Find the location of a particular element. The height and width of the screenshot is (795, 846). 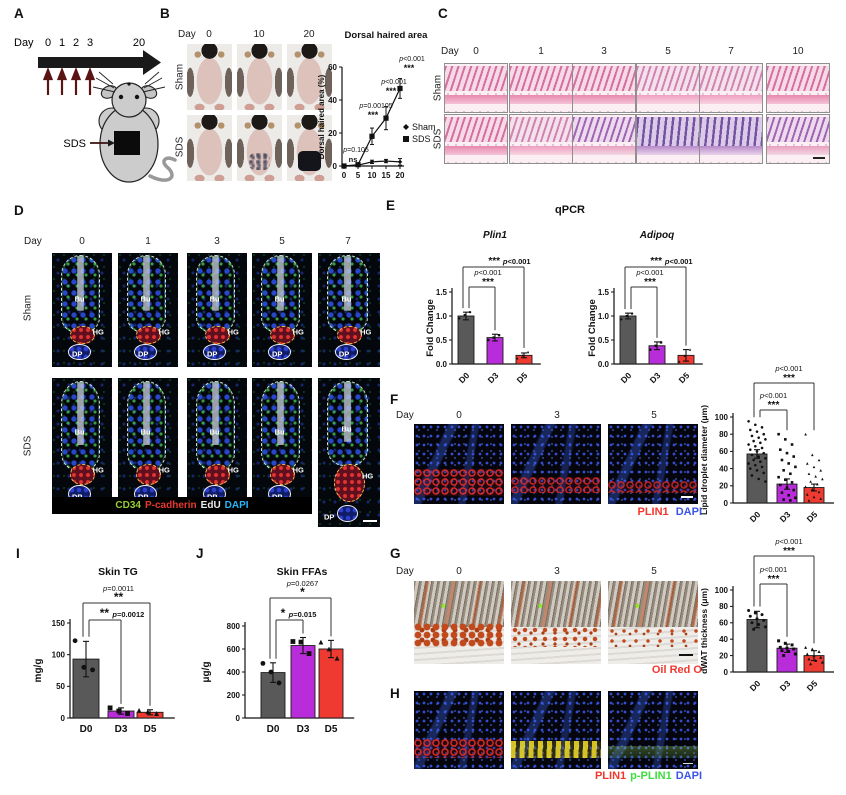

scale-bar is located at coordinates (687, 497).